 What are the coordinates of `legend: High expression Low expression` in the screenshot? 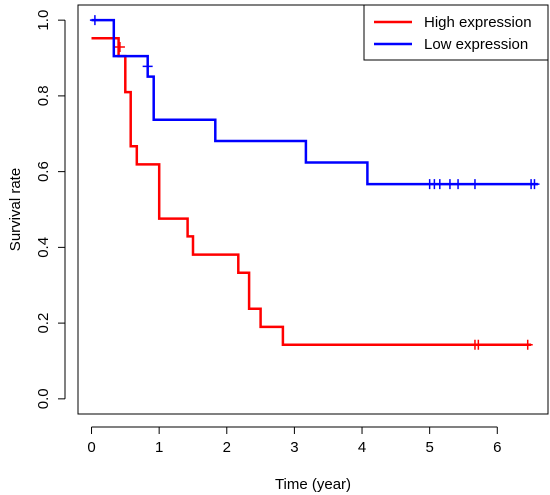 It's located at (456, 32).